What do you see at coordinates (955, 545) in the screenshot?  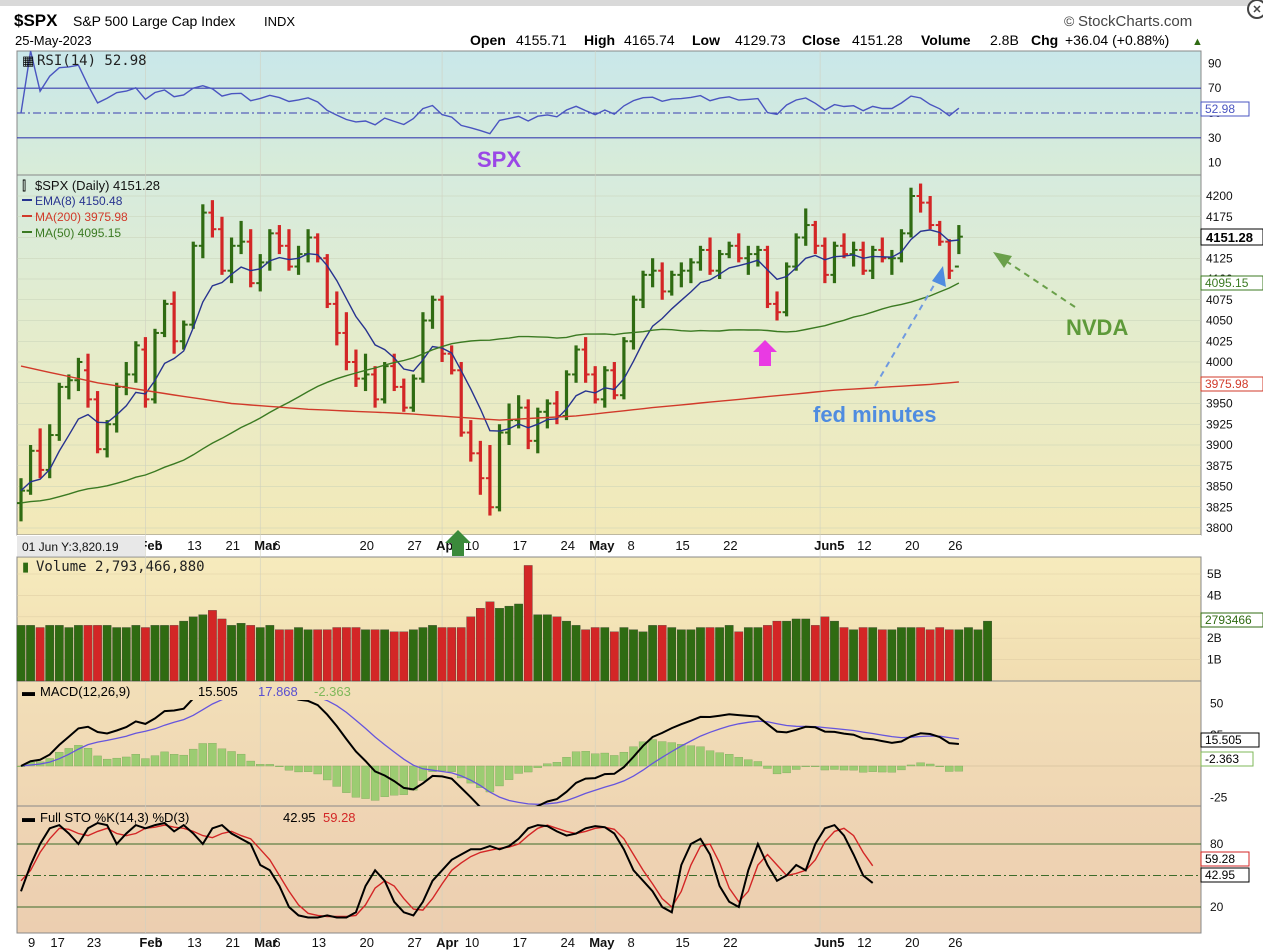 I see `date-axis-label: 26` at bounding box center [955, 545].